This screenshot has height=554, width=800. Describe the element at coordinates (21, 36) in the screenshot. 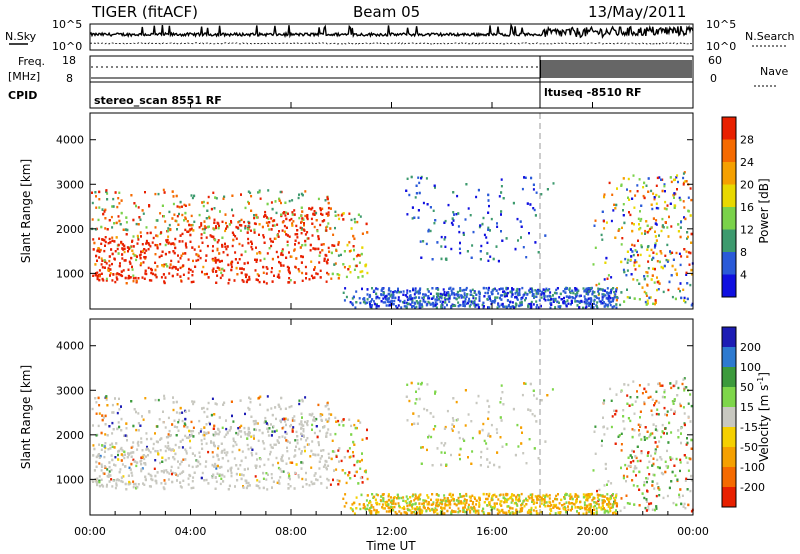

I see `nsky-label: N.Sky` at that location.